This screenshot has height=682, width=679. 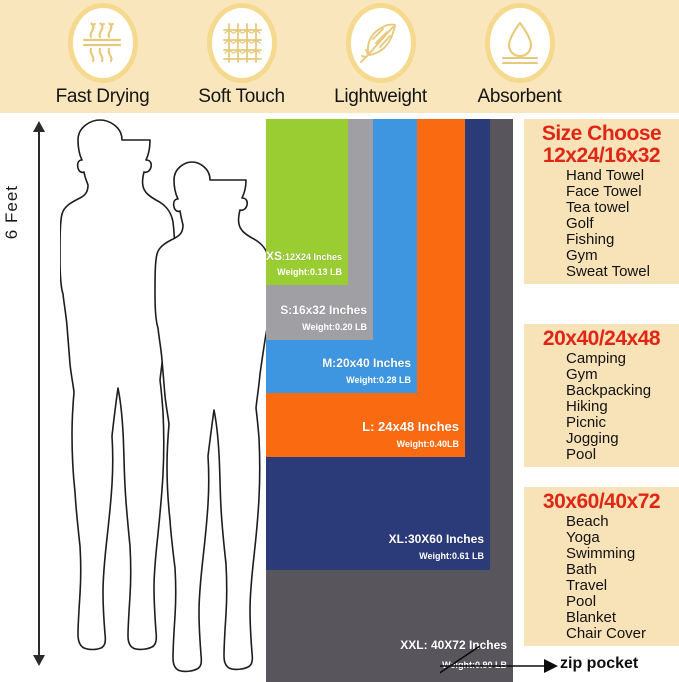 I want to click on panel-heading: Size Choose, so click(x=601, y=133).